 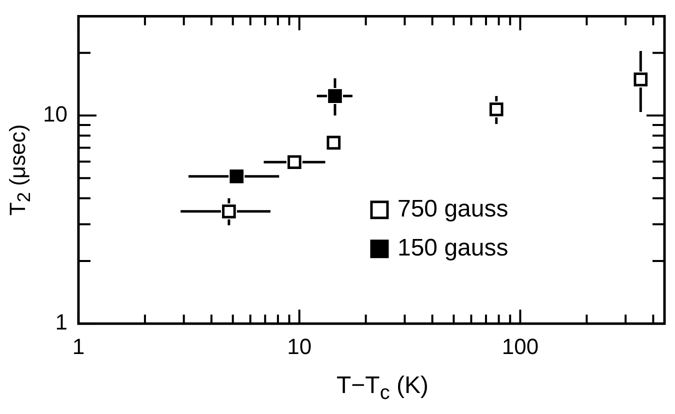 I want to click on legend-label: 150 gauss, so click(x=452, y=248).